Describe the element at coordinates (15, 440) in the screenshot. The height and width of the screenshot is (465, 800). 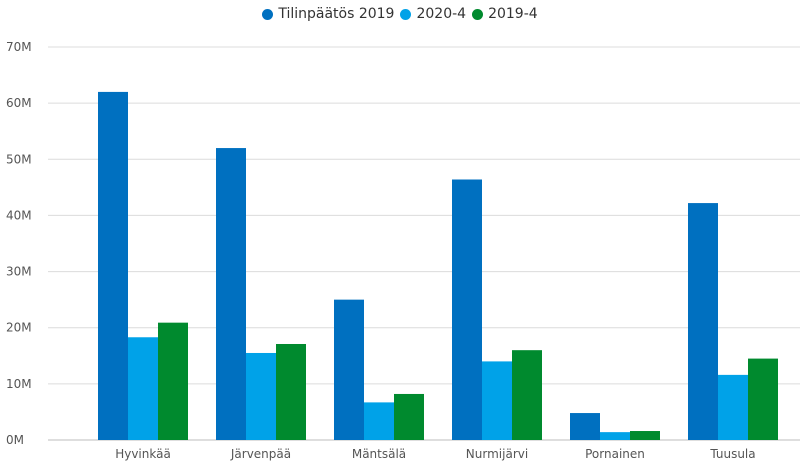
I see `y-tick-label: 0M` at that location.